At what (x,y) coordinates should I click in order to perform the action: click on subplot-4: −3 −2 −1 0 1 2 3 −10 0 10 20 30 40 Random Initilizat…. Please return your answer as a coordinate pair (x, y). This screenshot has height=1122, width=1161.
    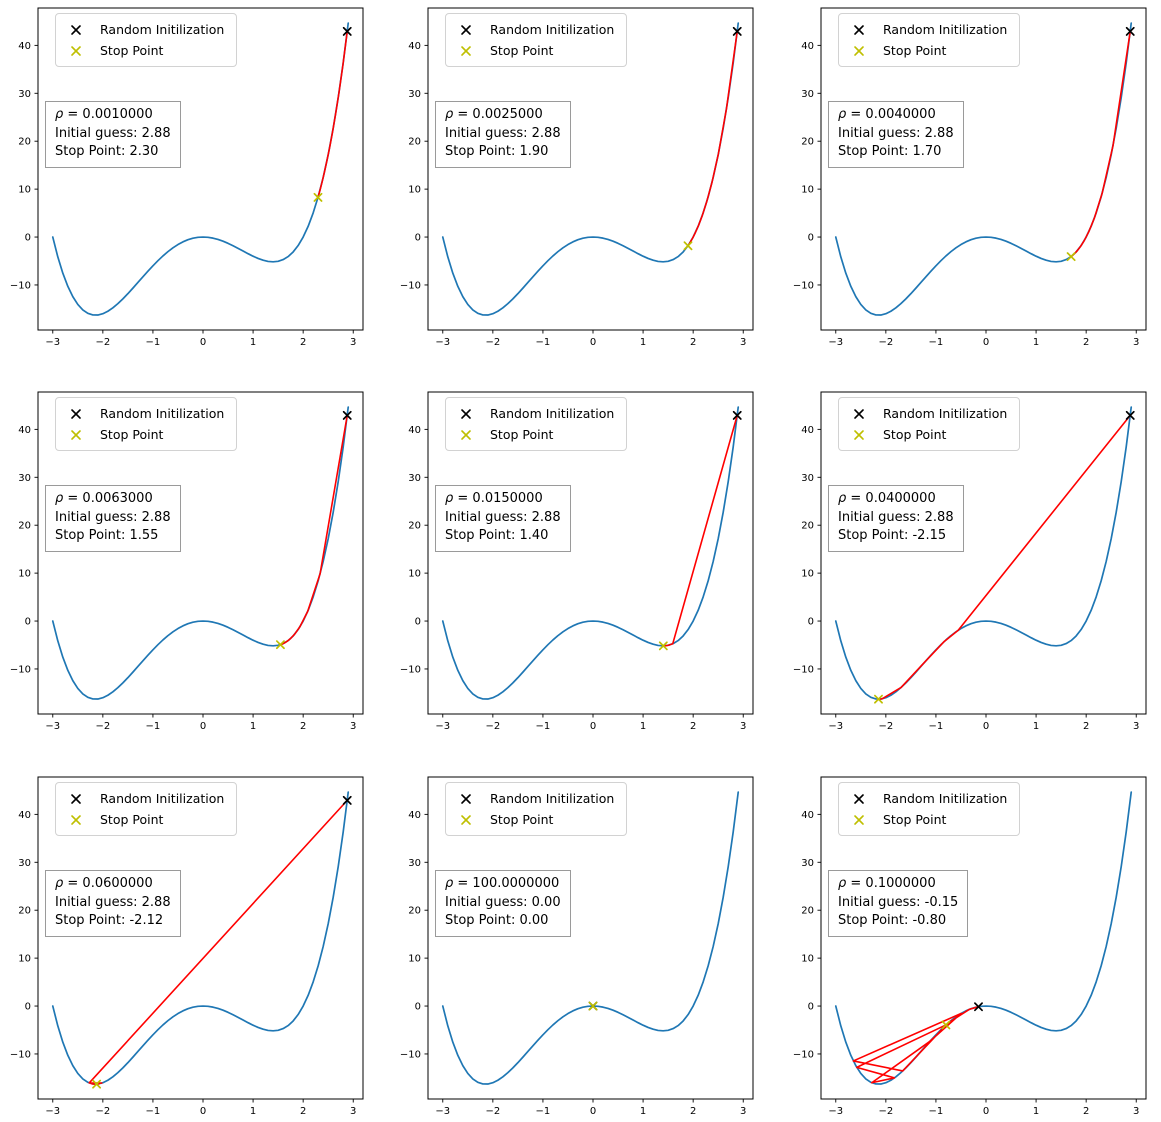
    Looking at the image, I should click on (196, 560).